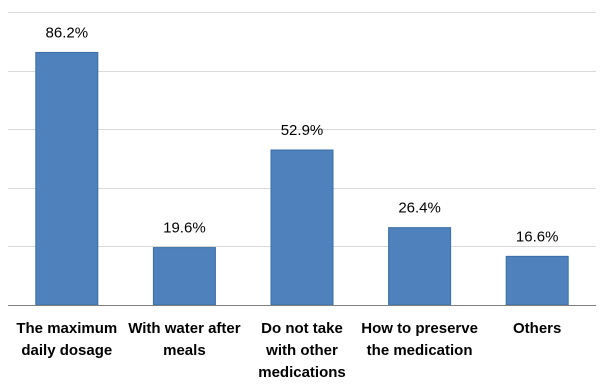 The width and height of the screenshot is (614, 387). I want to click on category-label-line: With water after, so click(184, 328).